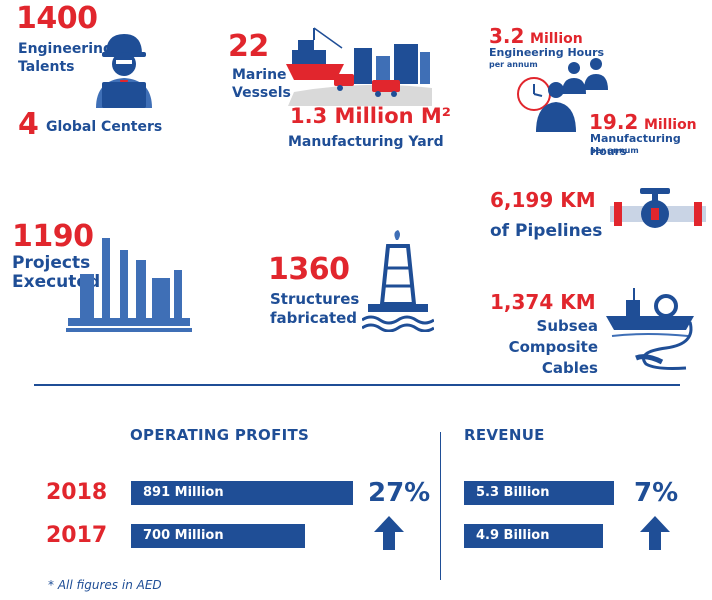  Describe the element at coordinates (242, 493) in the screenshot. I see `operating-profit-bar-2018: 891 Million` at that location.